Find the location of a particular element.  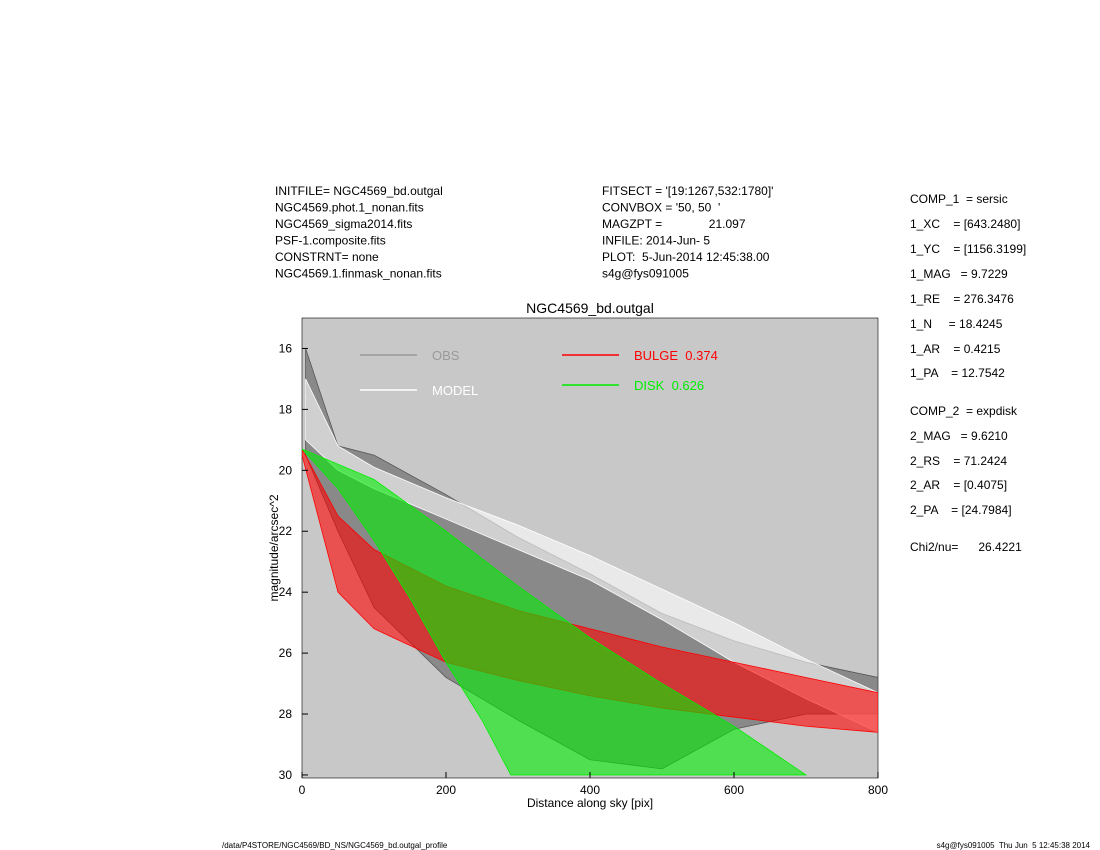

fit-parameter: 1_PA = 12.7542 is located at coordinates (957, 373).